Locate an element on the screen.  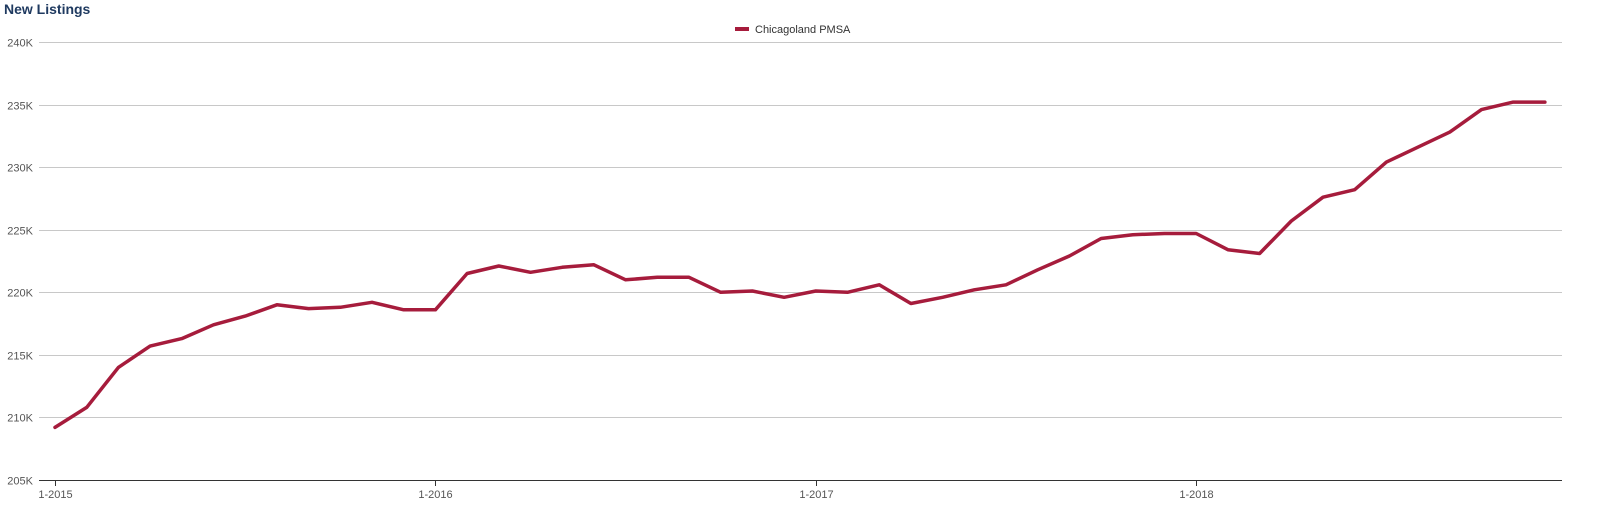
x-tick-label: 1-2016 is located at coordinates (435, 495).